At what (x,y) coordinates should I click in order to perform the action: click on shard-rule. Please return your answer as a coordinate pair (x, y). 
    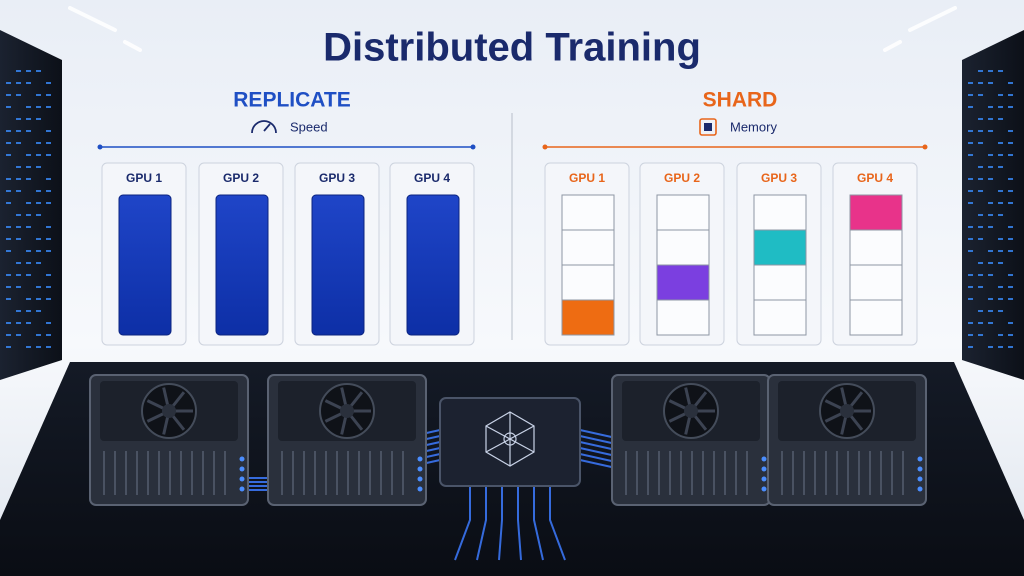
    Looking at the image, I should click on (735, 147).